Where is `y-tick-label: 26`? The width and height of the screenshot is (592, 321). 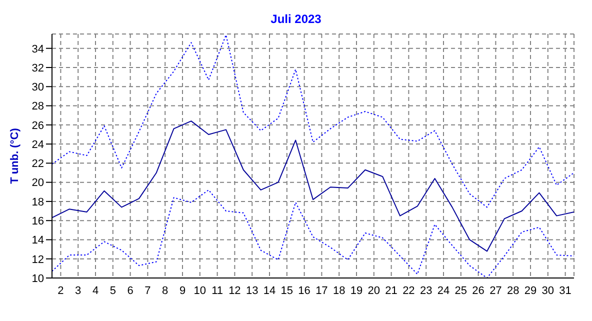 y-tick-label: 26 is located at coordinates (38, 126).